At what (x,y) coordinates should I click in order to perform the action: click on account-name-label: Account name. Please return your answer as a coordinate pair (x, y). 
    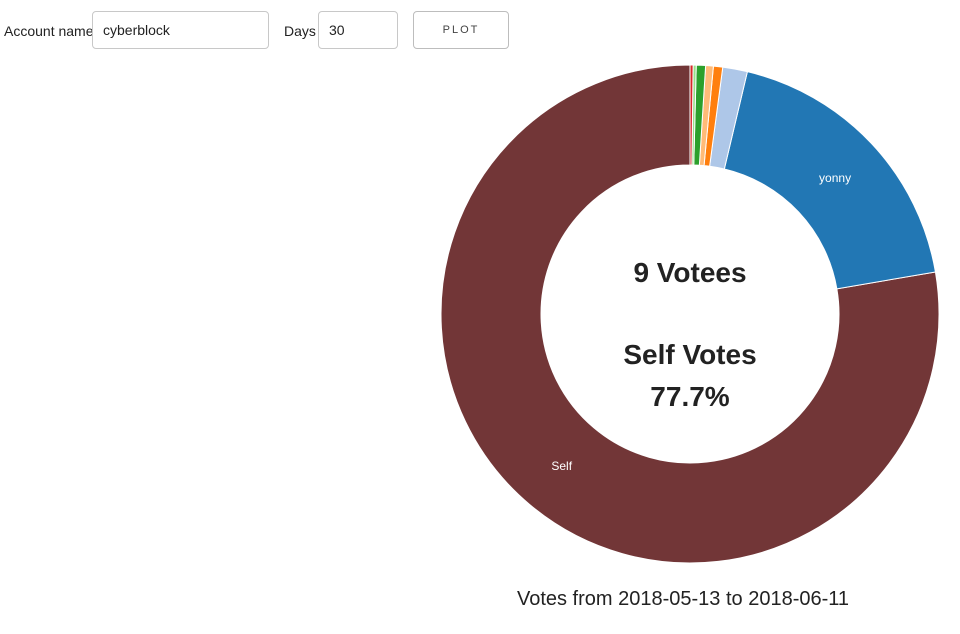
    Looking at the image, I should click on (49, 31).